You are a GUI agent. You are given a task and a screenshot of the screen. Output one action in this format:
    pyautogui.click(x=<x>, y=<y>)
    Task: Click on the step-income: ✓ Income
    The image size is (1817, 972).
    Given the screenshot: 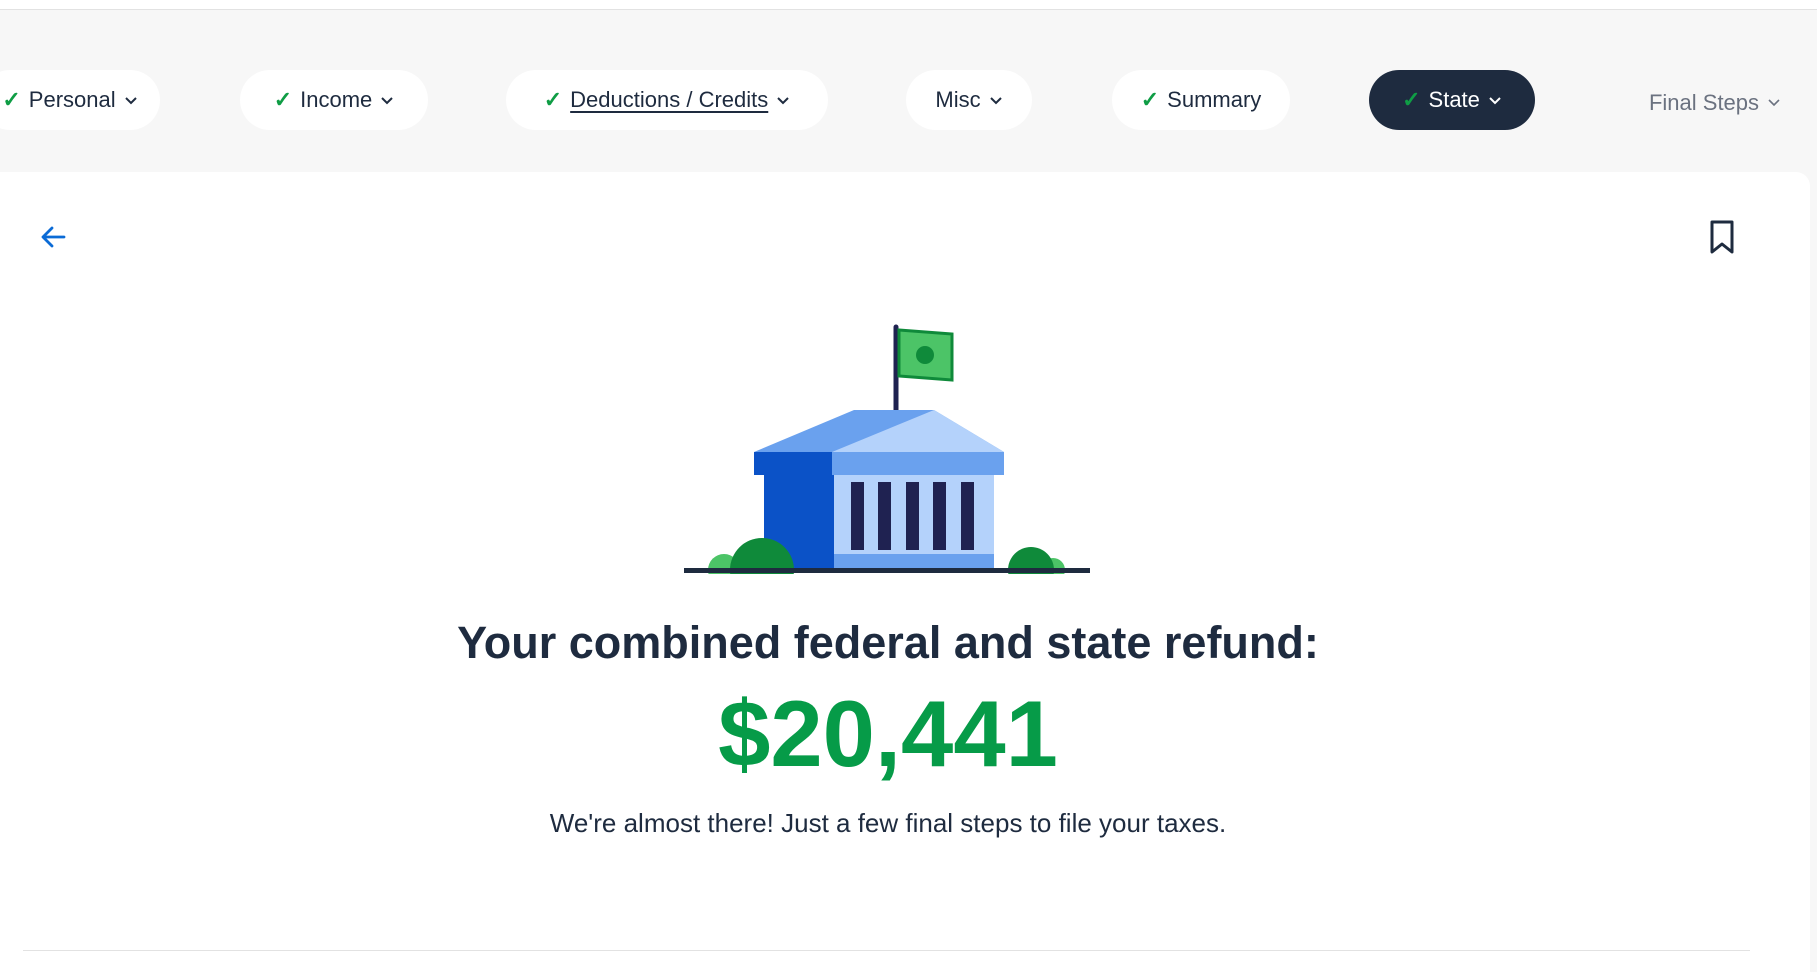 What is the action you would take?
    pyautogui.click(x=334, y=100)
    